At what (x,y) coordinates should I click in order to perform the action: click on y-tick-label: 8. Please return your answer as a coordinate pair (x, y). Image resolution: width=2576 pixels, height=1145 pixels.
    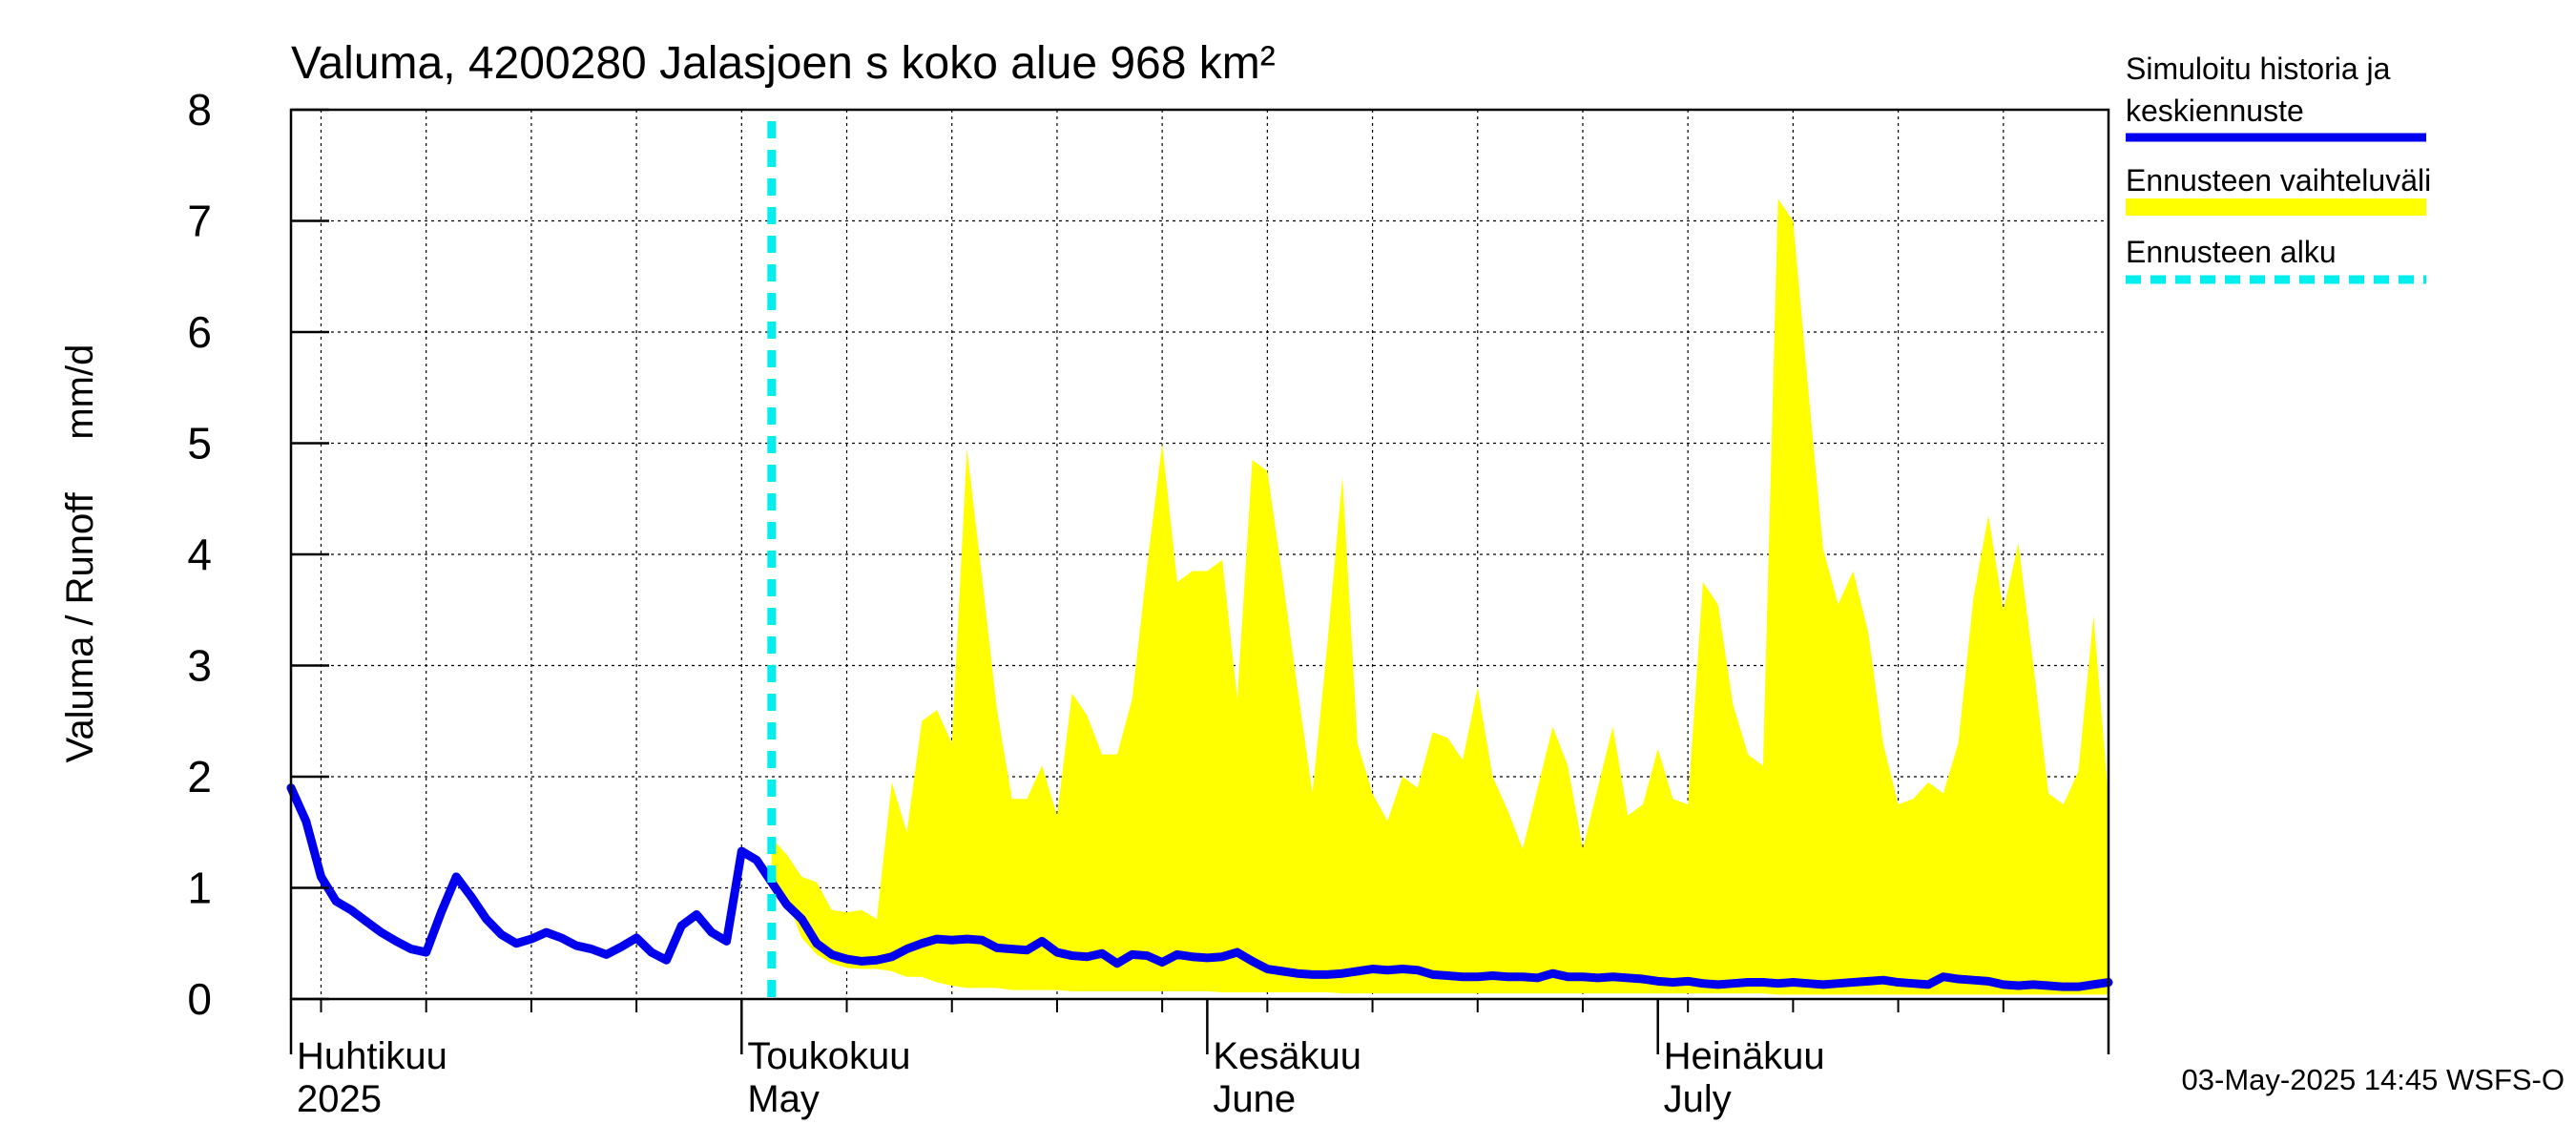
    Looking at the image, I should click on (199, 110).